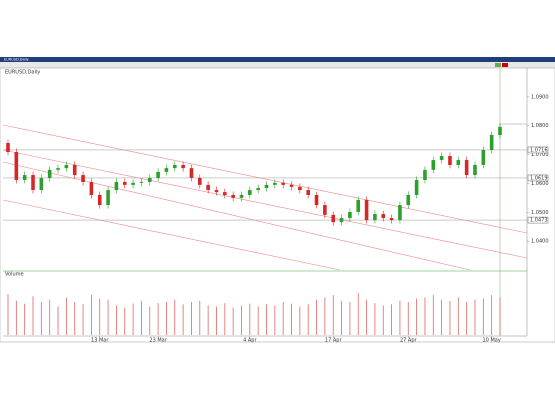 Image resolution: width=555 pixels, height=404 pixels. What do you see at coordinates (492, 341) in the screenshot?
I see `x-tick-label: 10 May` at bounding box center [492, 341].